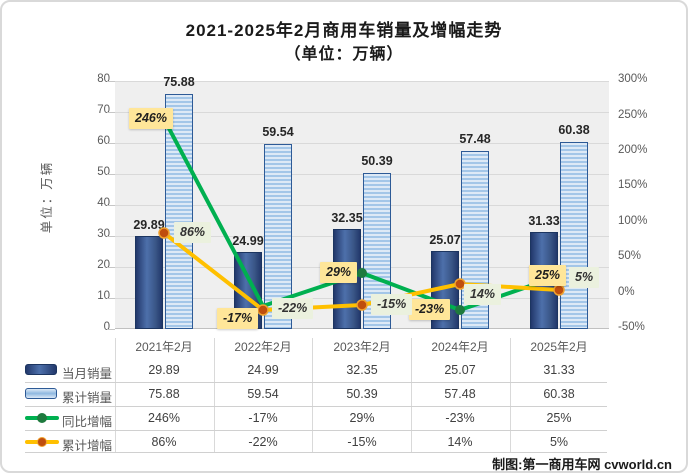 The image size is (688, 473). Describe the element at coordinates (164, 347) in the screenshot. I see `x-label-2021: 2021年2月` at that location.